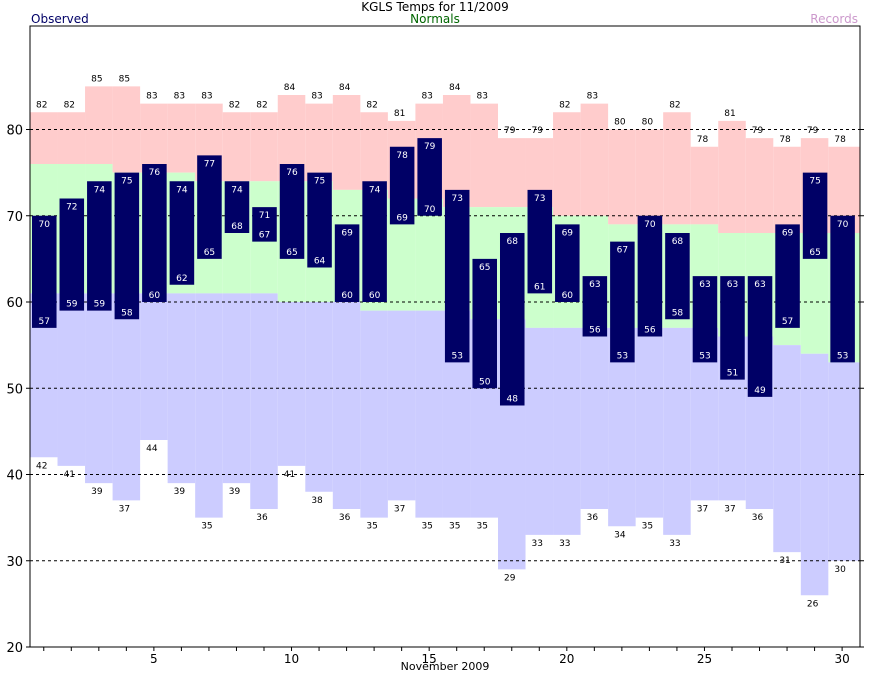 The width and height of the screenshot is (870, 676). What do you see at coordinates (435, 7) in the screenshot?
I see `chart-title: KGLS Temps for 11/2009` at bounding box center [435, 7].